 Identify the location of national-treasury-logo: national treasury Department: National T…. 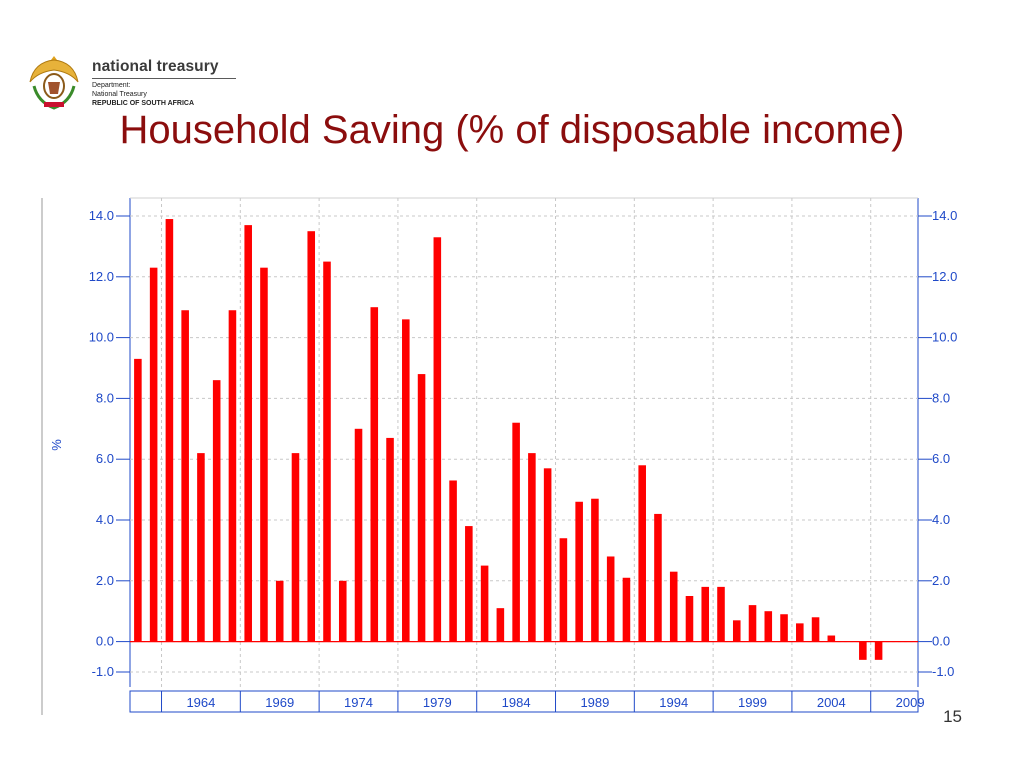
(134, 84).